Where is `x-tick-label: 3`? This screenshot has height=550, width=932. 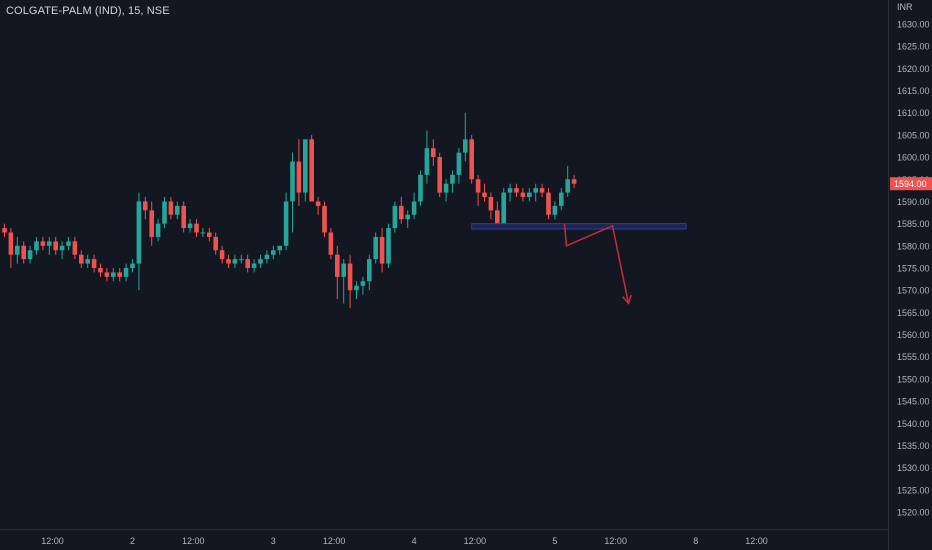
x-tick-label: 3 is located at coordinates (273, 541).